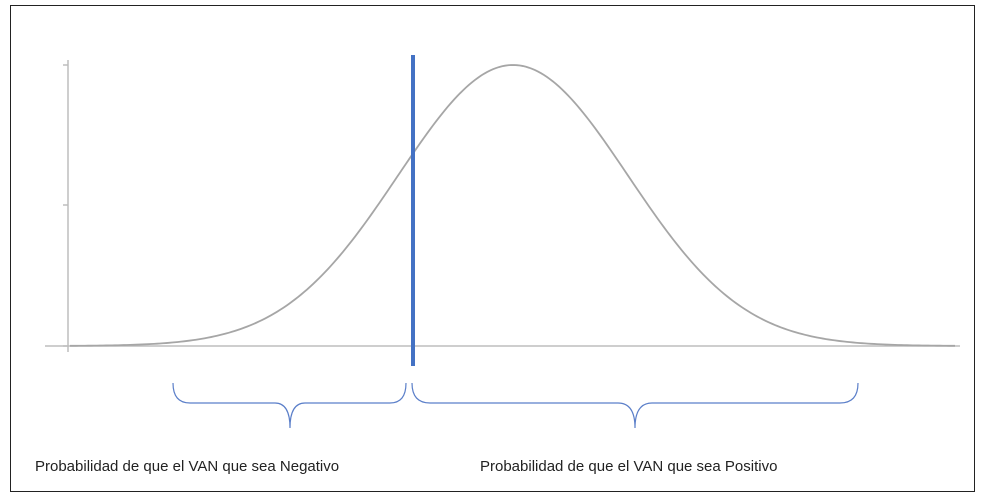 Image resolution: width=981 pixels, height=500 pixels. What do you see at coordinates (289, 405) in the screenshot?
I see `brace-negative` at bounding box center [289, 405].